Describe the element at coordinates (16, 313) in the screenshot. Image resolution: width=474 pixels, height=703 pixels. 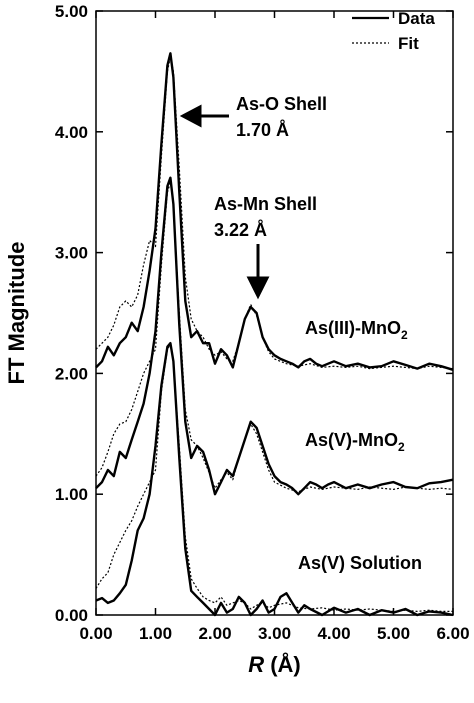
I see `y-axis-title: FT Magnitude` at that location.